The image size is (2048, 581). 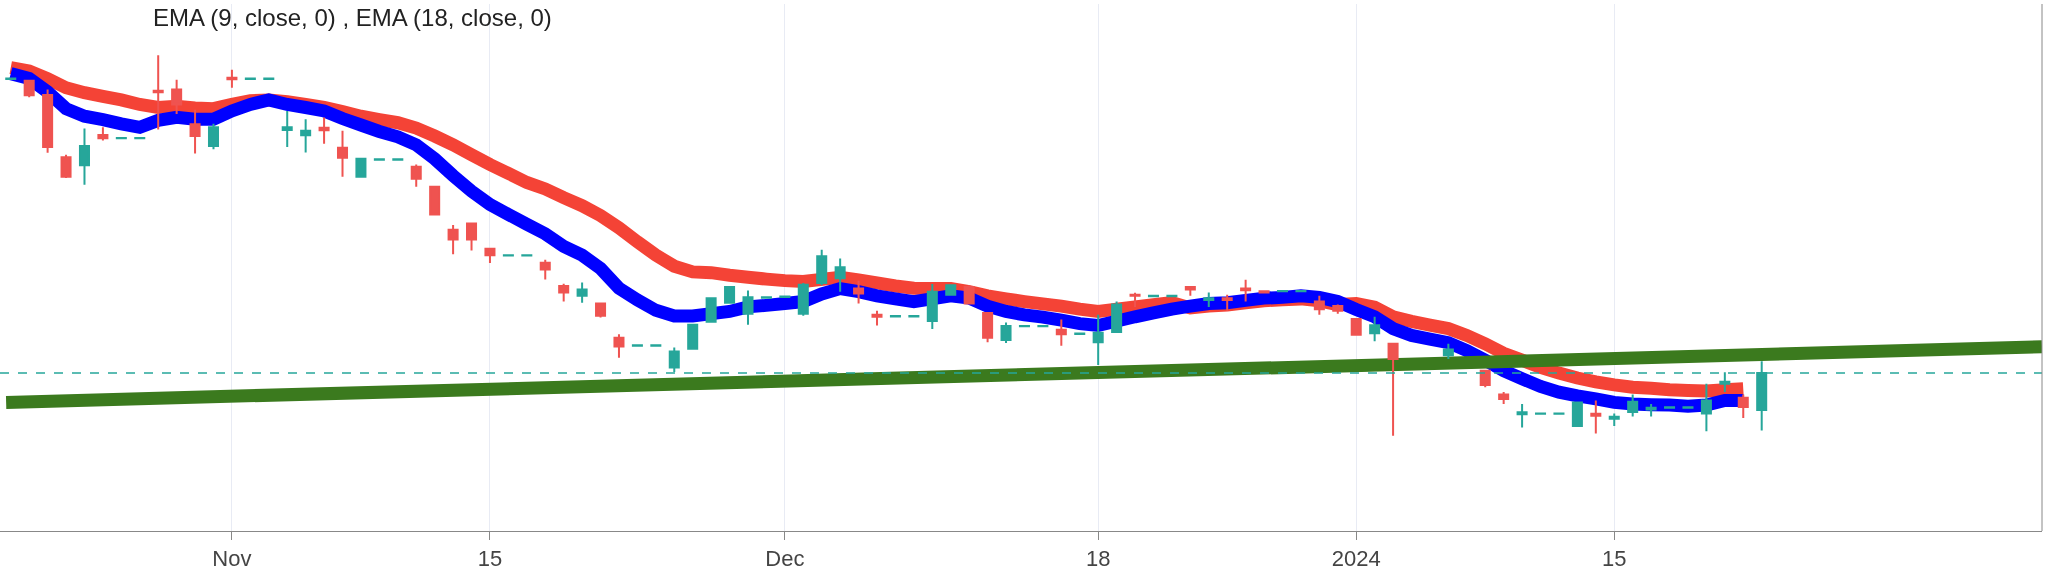 I want to click on x-tick-label: Nov, so click(x=232, y=559).